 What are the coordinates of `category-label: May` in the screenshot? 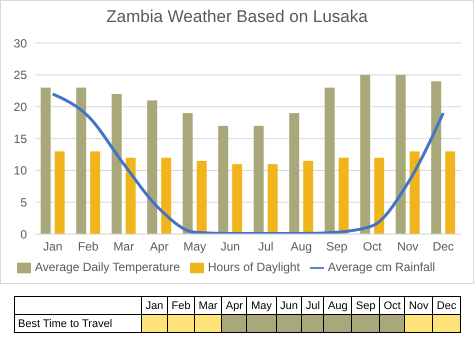 It's located at (261, 305).